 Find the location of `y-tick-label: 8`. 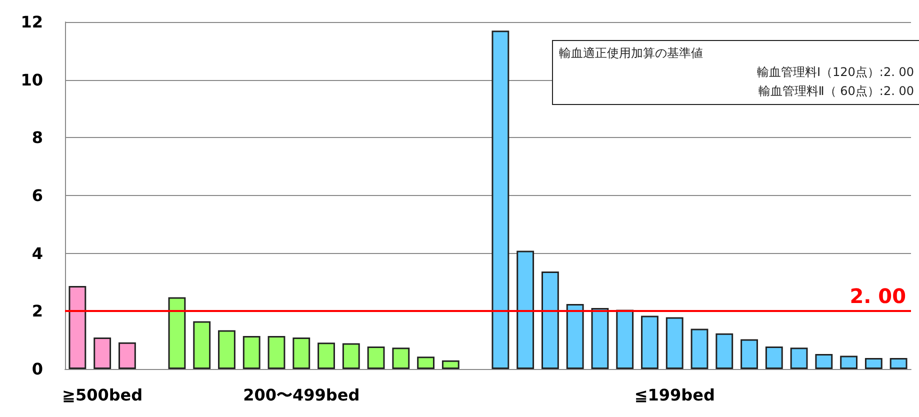

y-tick-label: 8 is located at coordinates (37, 138).